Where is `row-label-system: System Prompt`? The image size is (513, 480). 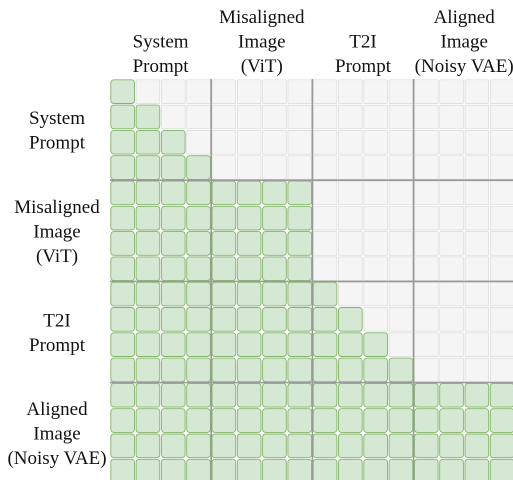 row-label-system: System Prompt is located at coordinates (57, 131).